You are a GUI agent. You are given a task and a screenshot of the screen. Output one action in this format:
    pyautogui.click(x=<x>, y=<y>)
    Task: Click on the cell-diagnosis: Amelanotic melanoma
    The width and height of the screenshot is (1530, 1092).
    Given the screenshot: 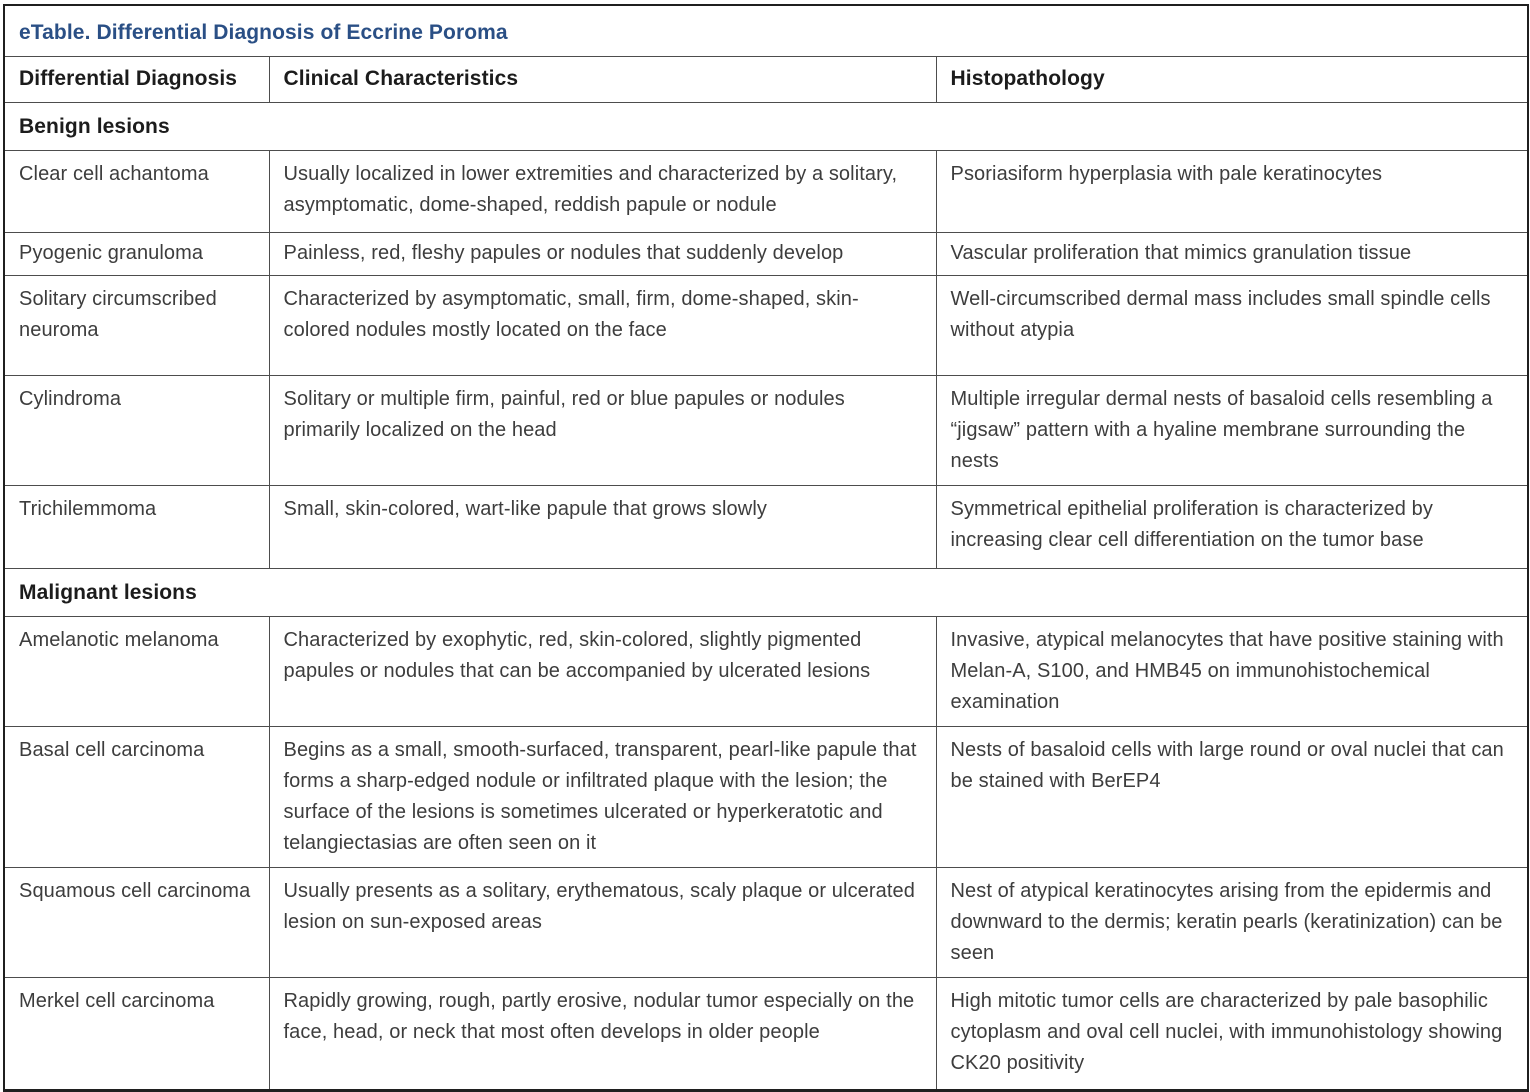 What is the action you would take?
    pyautogui.click(x=136, y=671)
    